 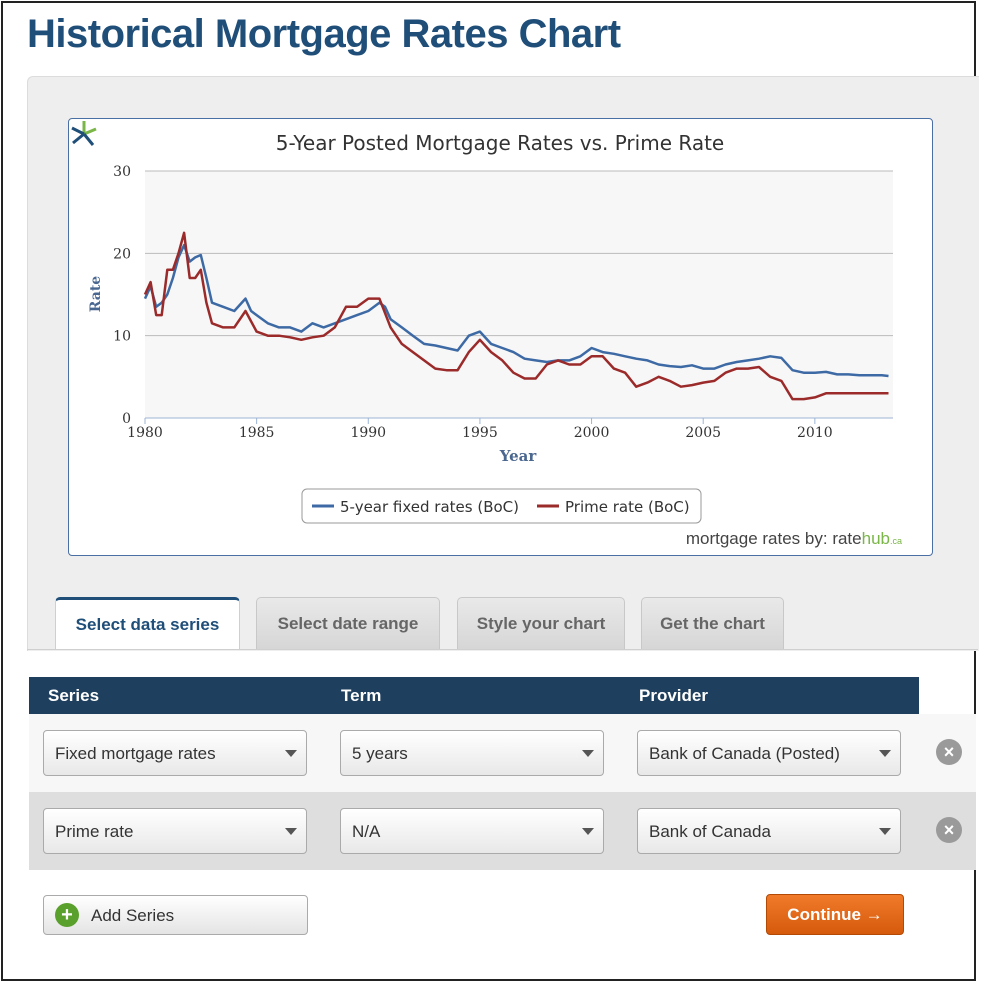 What do you see at coordinates (541, 623) in the screenshot?
I see `tab-style-your-chart: Style your chart` at bounding box center [541, 623].